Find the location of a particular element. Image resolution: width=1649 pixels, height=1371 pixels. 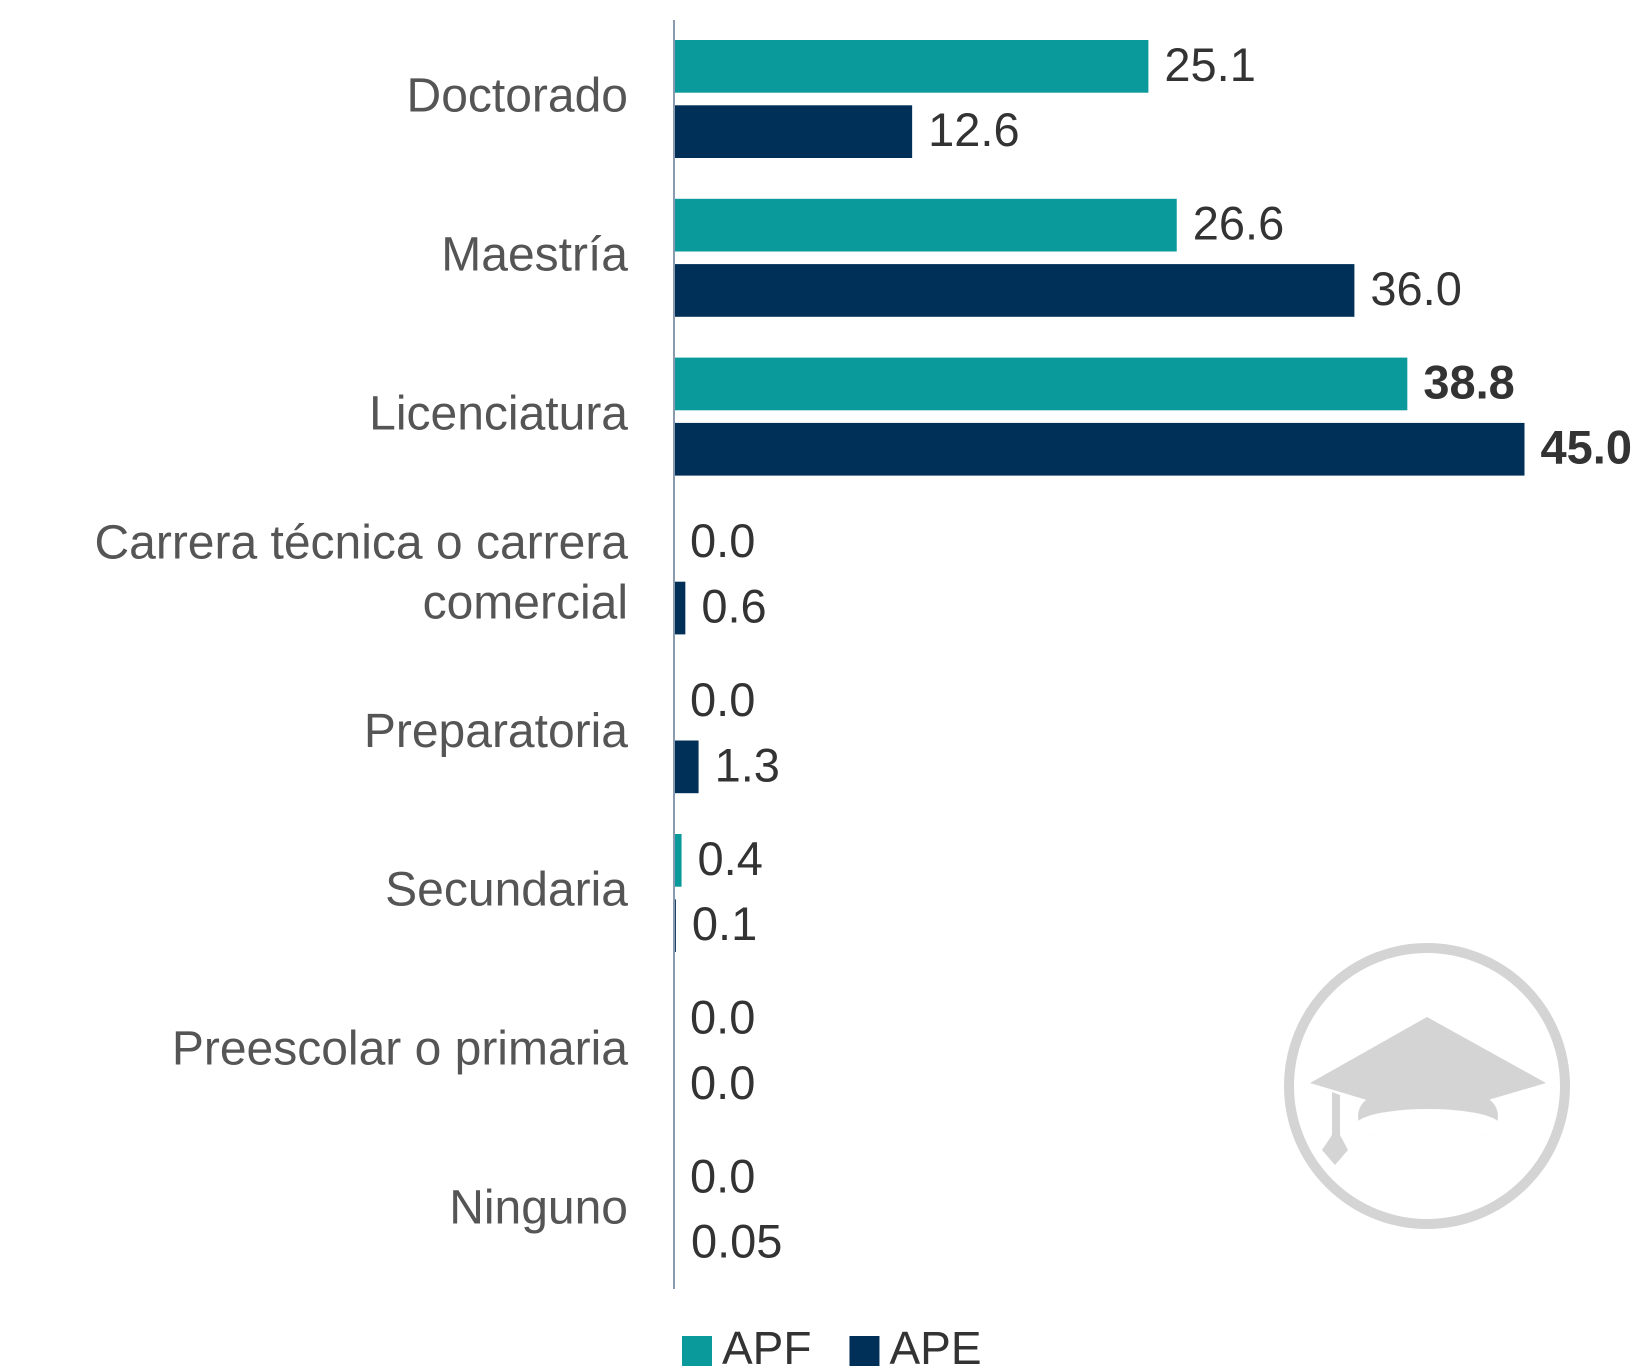

data-label: 0.1 is located at coordinates (724, 923).